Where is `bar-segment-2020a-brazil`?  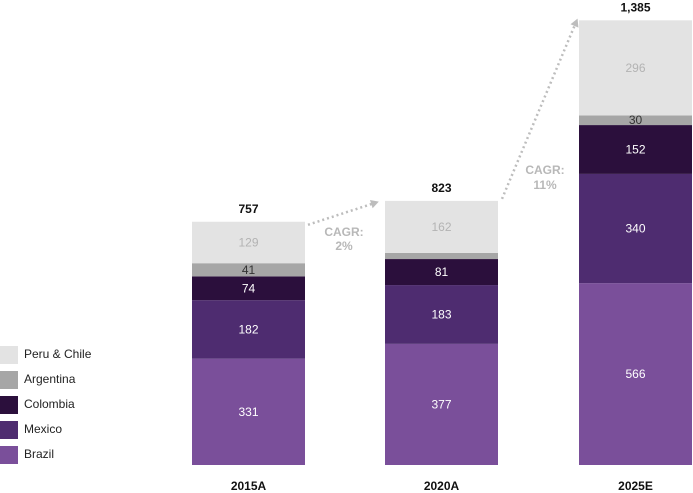
bar-segment-2020a-brazil is located at coordinates (441, 404).